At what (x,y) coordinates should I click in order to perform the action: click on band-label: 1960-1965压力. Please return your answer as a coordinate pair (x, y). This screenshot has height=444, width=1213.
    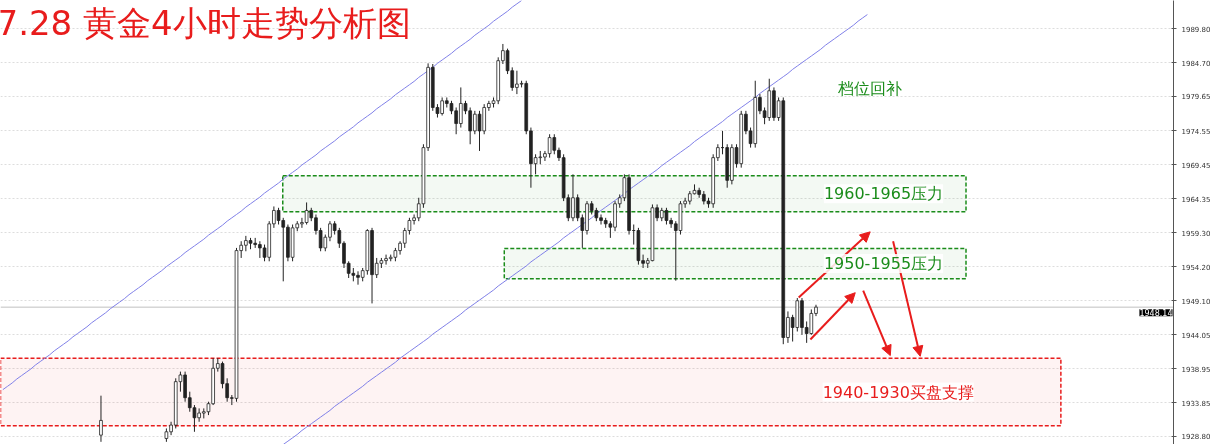
    Looking at the image, I should click on (883, 194).